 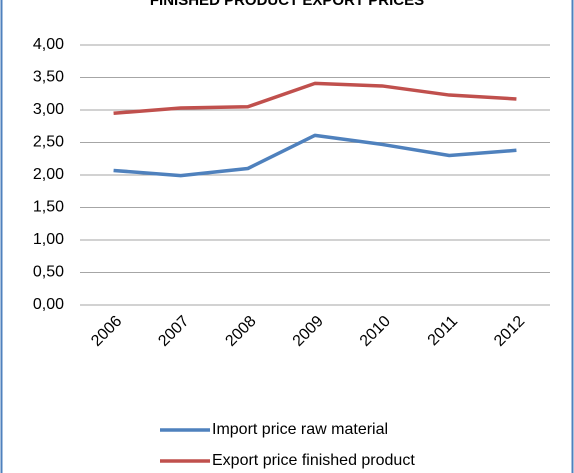 I want to click on y-tick-label: 2,50, so click(x=48, y=142).